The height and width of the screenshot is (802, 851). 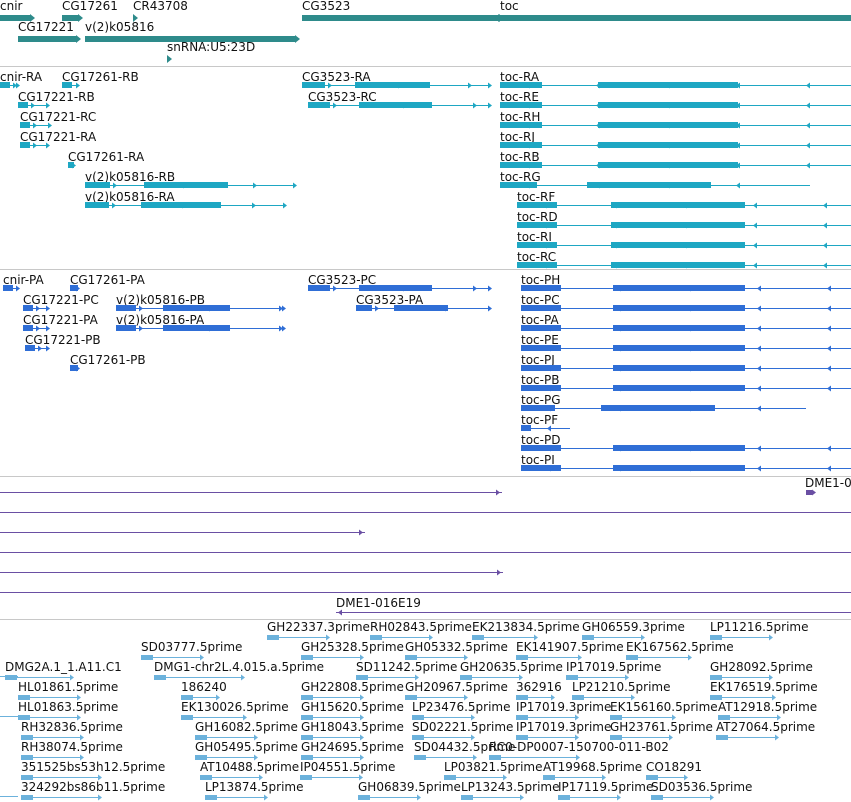 What do you see at coordinates (540, 300) in the screenshot?
I see `protein-label: toc-PC` at bounding box center [540, 300].